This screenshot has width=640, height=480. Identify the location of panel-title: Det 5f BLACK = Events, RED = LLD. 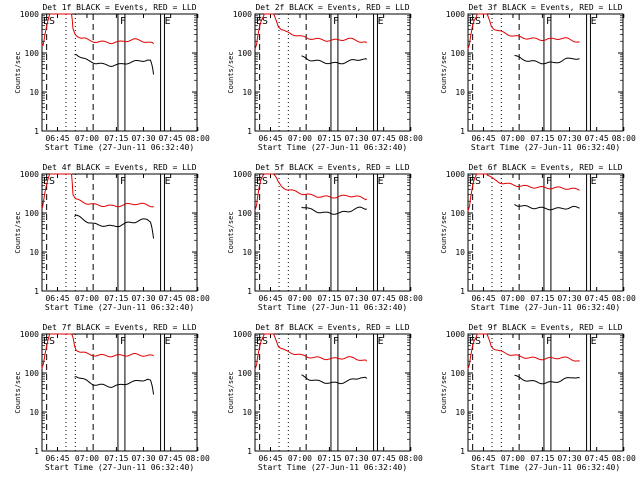
(332, 167).